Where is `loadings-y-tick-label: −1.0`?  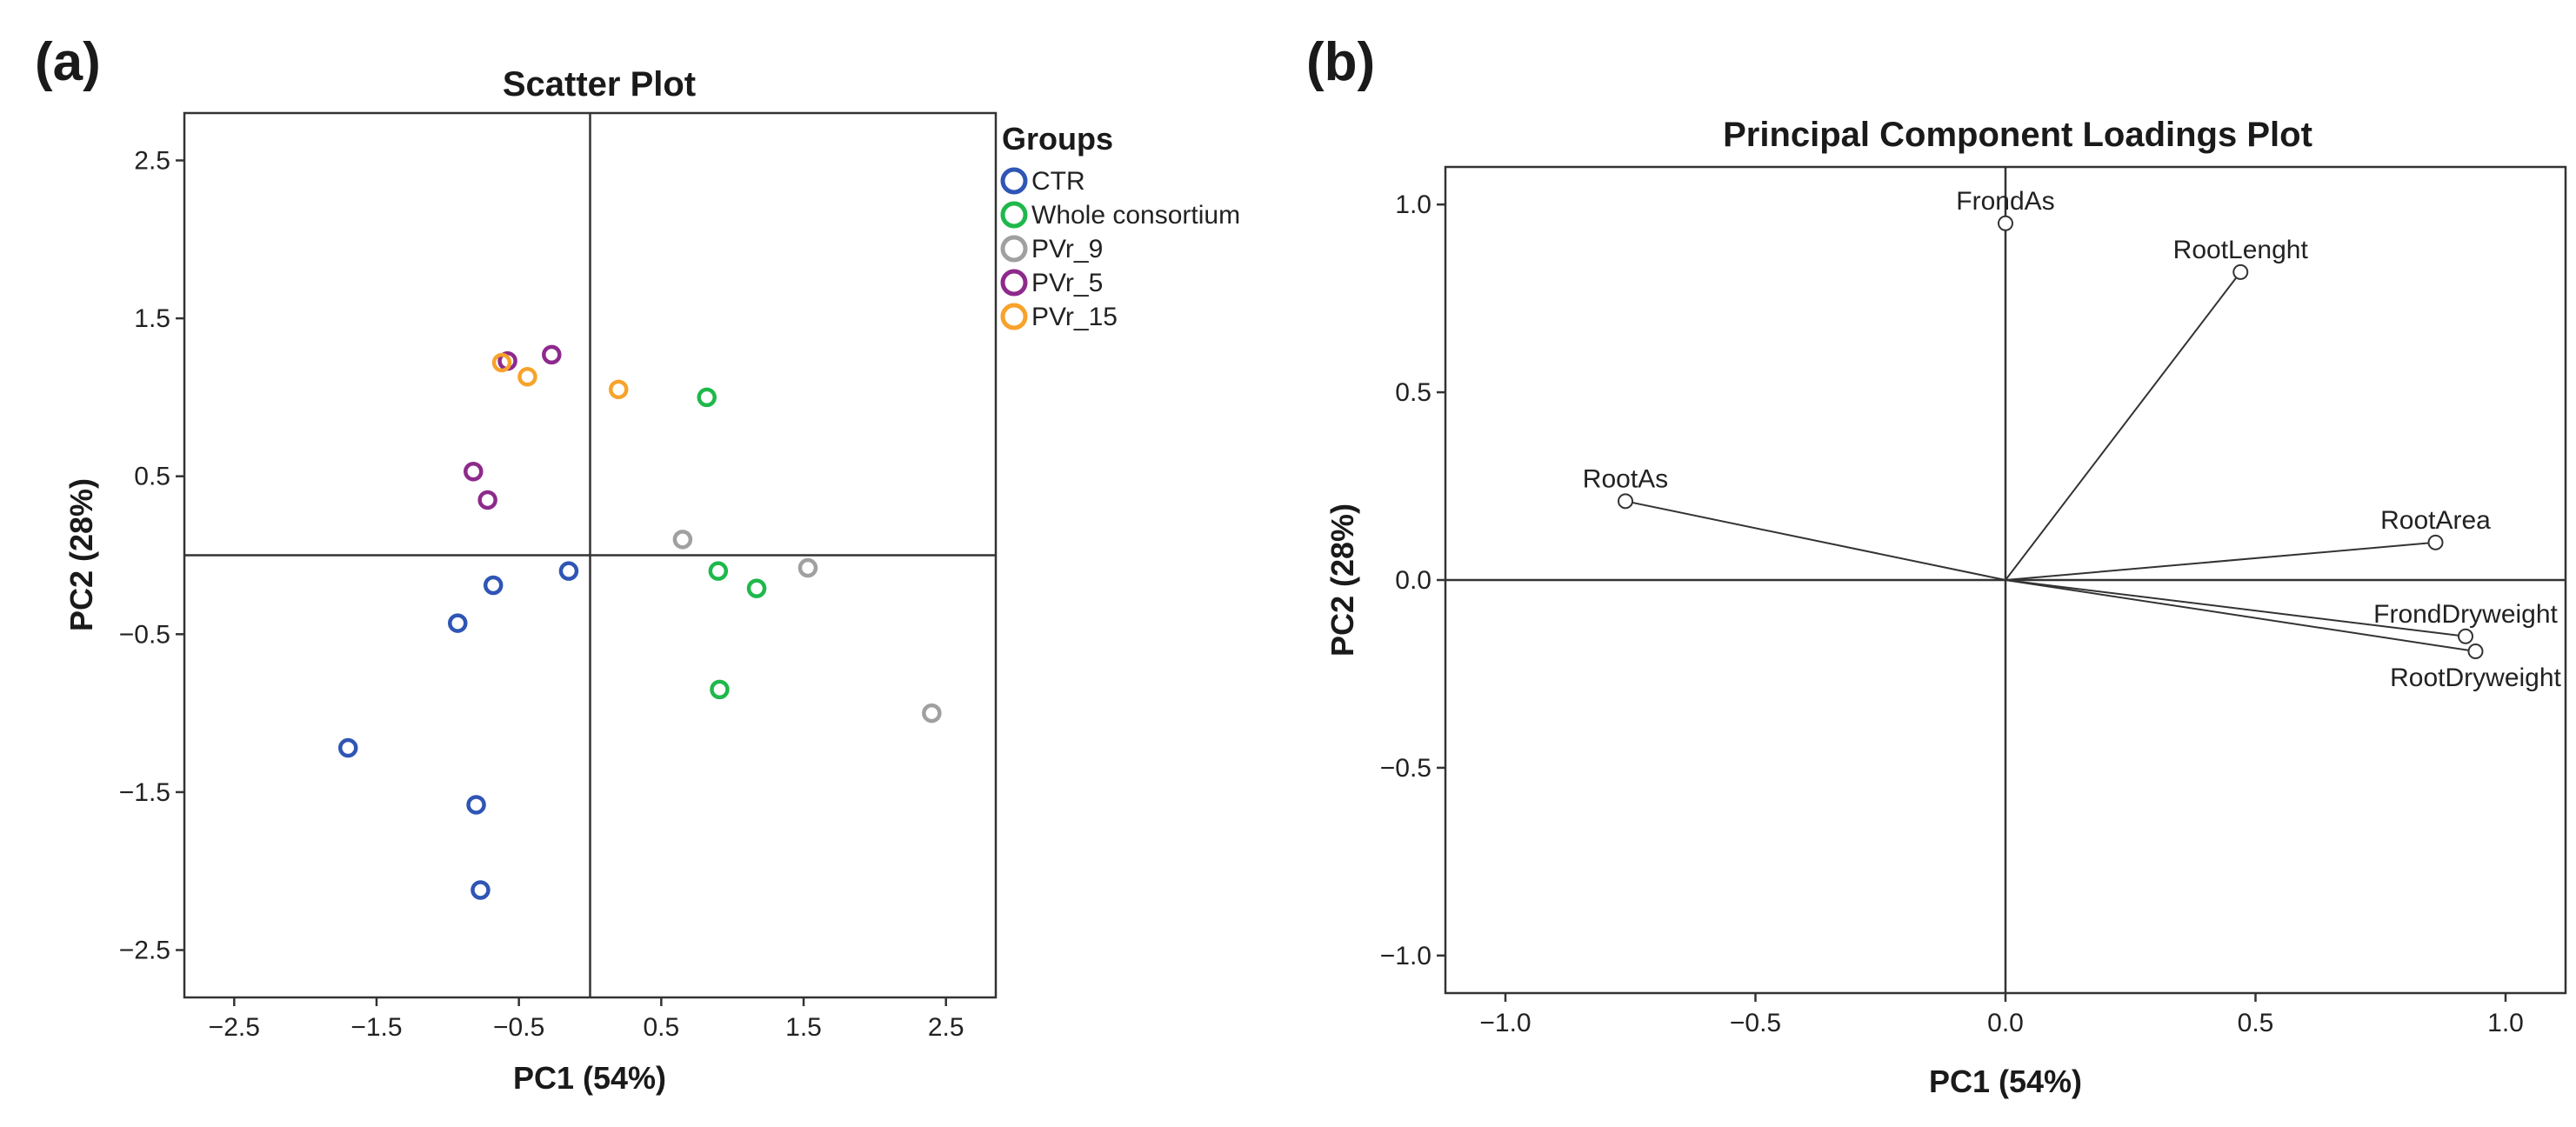
loadings-y-tick-label: −1.0 is located at coordinates (1405, 956).